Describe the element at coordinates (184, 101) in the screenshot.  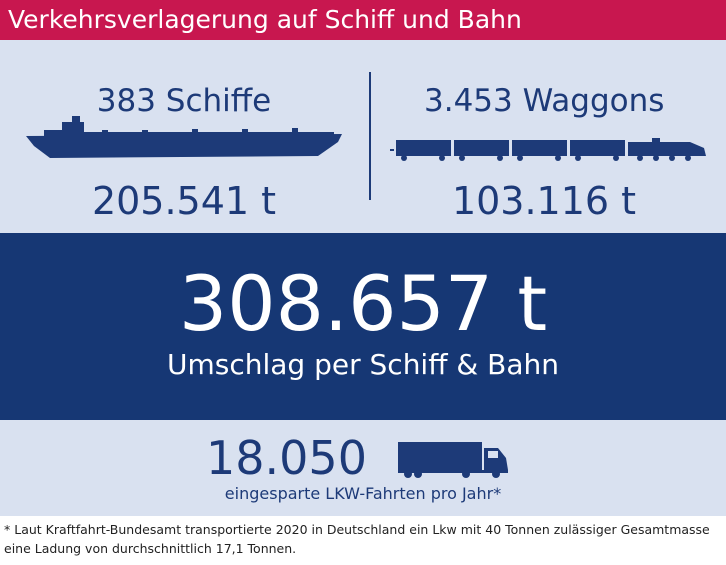
I see `ships-count: 383 Schiffe` at that location.